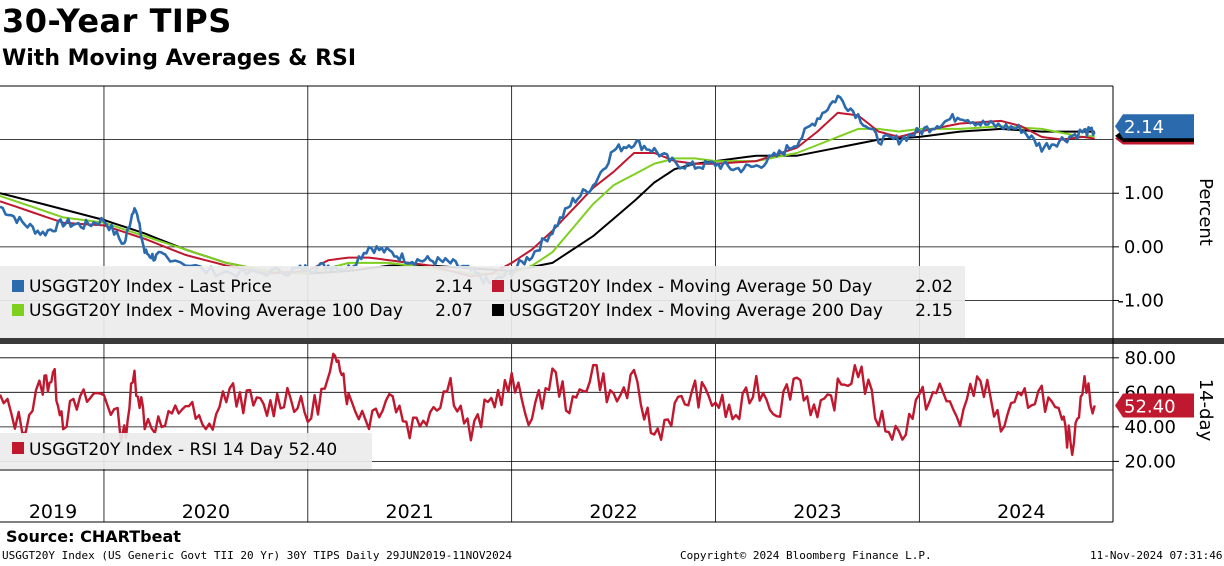 The width and height of the screenshot is (1224, 566). Describe the element at coordinates (690, 287) in the screenshot. I see `legend-label-ma50: USGGT20Y Index - Moving Average 50 Day` at that location.